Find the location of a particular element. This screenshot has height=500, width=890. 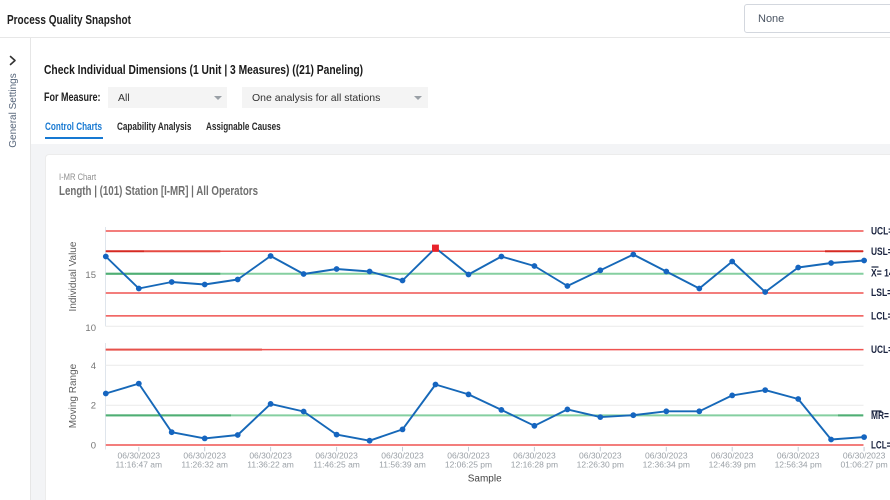

svg-text: 0 is located at coordinates (93, 446).